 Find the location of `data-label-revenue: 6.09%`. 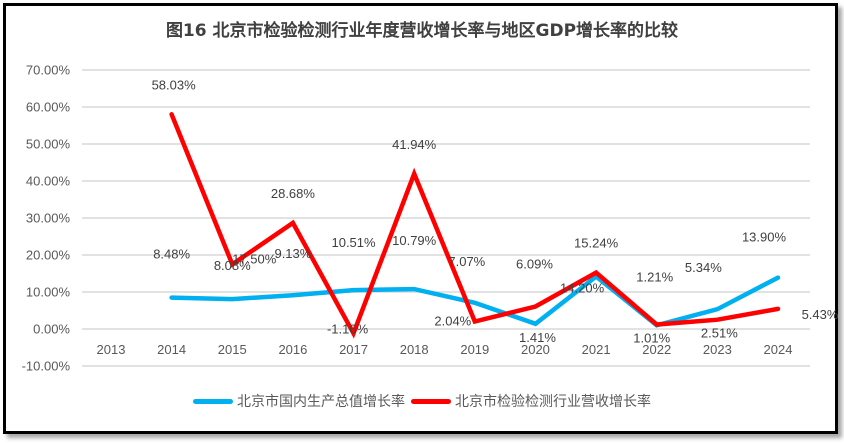

data-label-revenue: 6.09% is located at coordinates (534, 263).